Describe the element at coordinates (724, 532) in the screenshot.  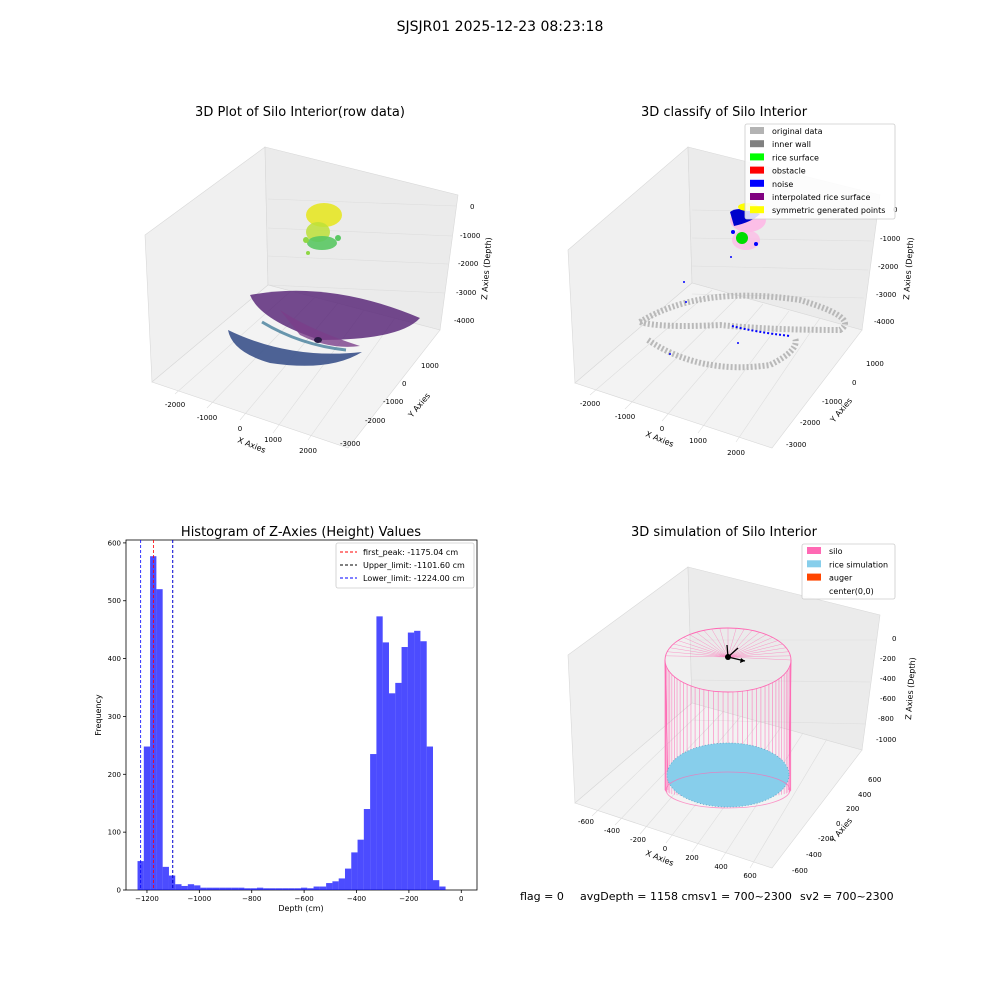
I see `simulation-title: 3D simulation of Silo Interior` at that location.